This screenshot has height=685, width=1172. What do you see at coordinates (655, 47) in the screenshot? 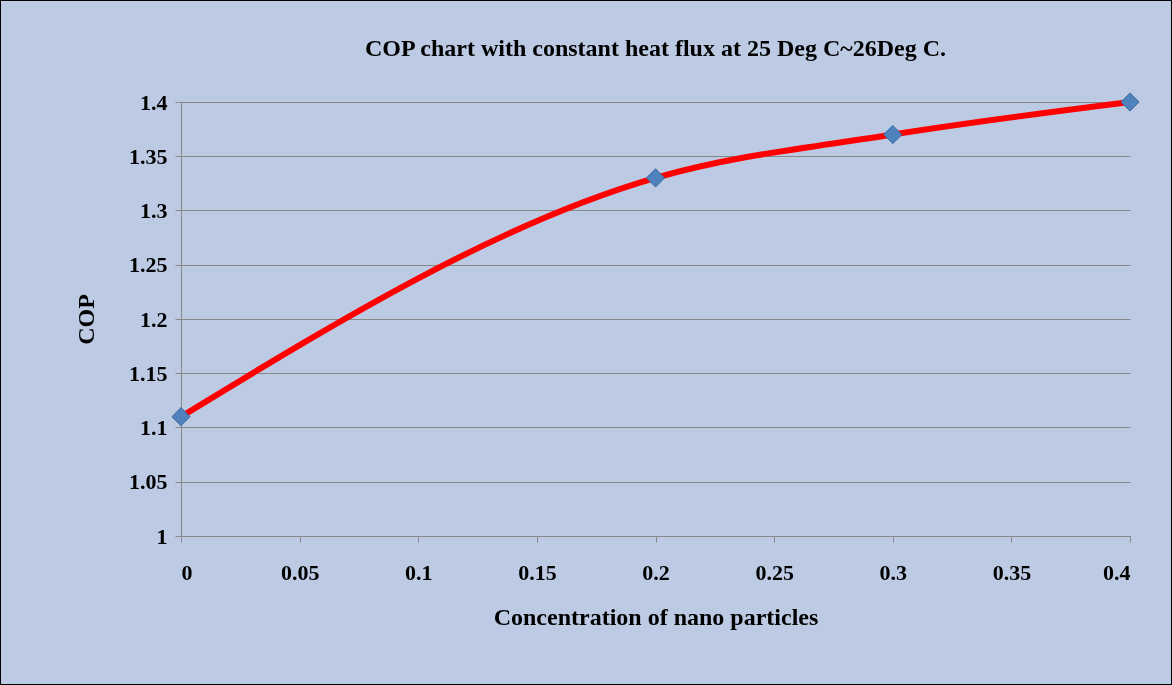
I see `chart-title: COP chart with constant heat flux at 25 Deg C~26Deg C.` at bounding box center [655, 47].